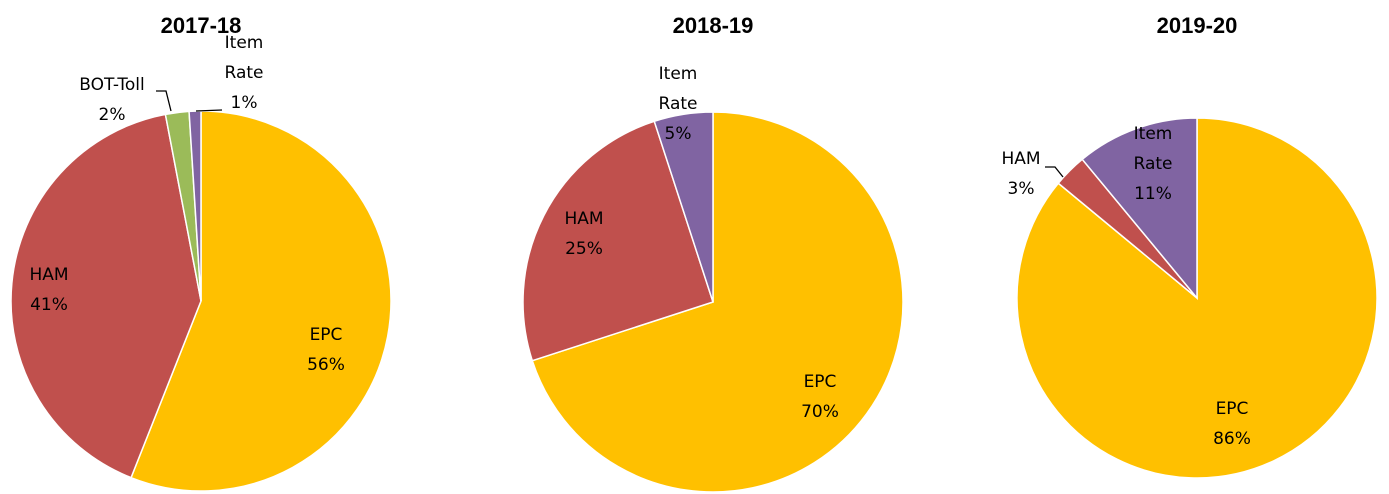  What do you see at coordinates (112, 100) in the screenshot?
I see `data-label-bot-toll: BOT-Toll 2%` at bounding box center [112, 100].